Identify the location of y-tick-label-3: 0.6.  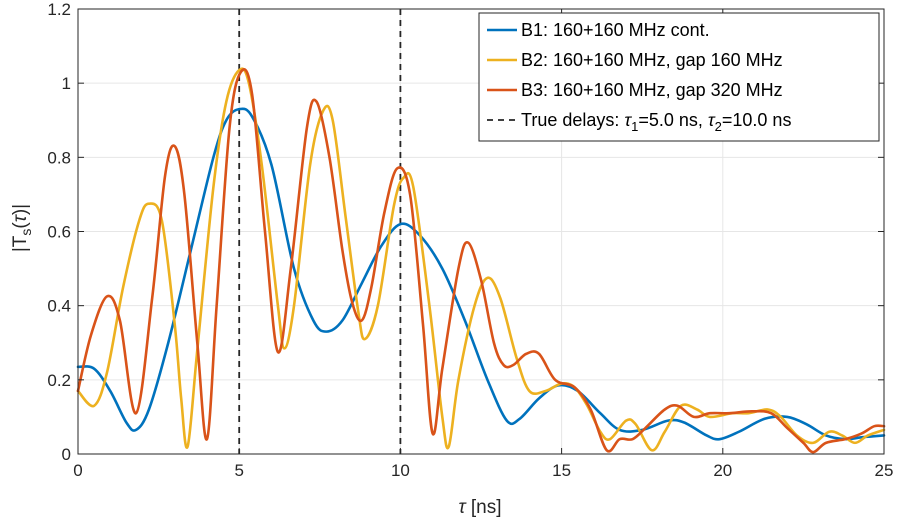
(59, 232).